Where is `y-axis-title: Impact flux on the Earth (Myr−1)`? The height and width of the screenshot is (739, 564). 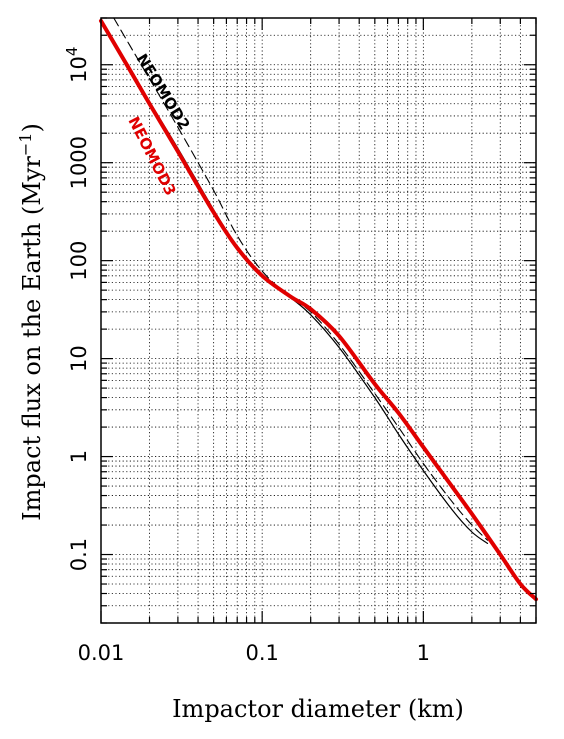
y-axis-title: Impact flux on the Earth (Myr−1) is located at coordinates (31, 322).